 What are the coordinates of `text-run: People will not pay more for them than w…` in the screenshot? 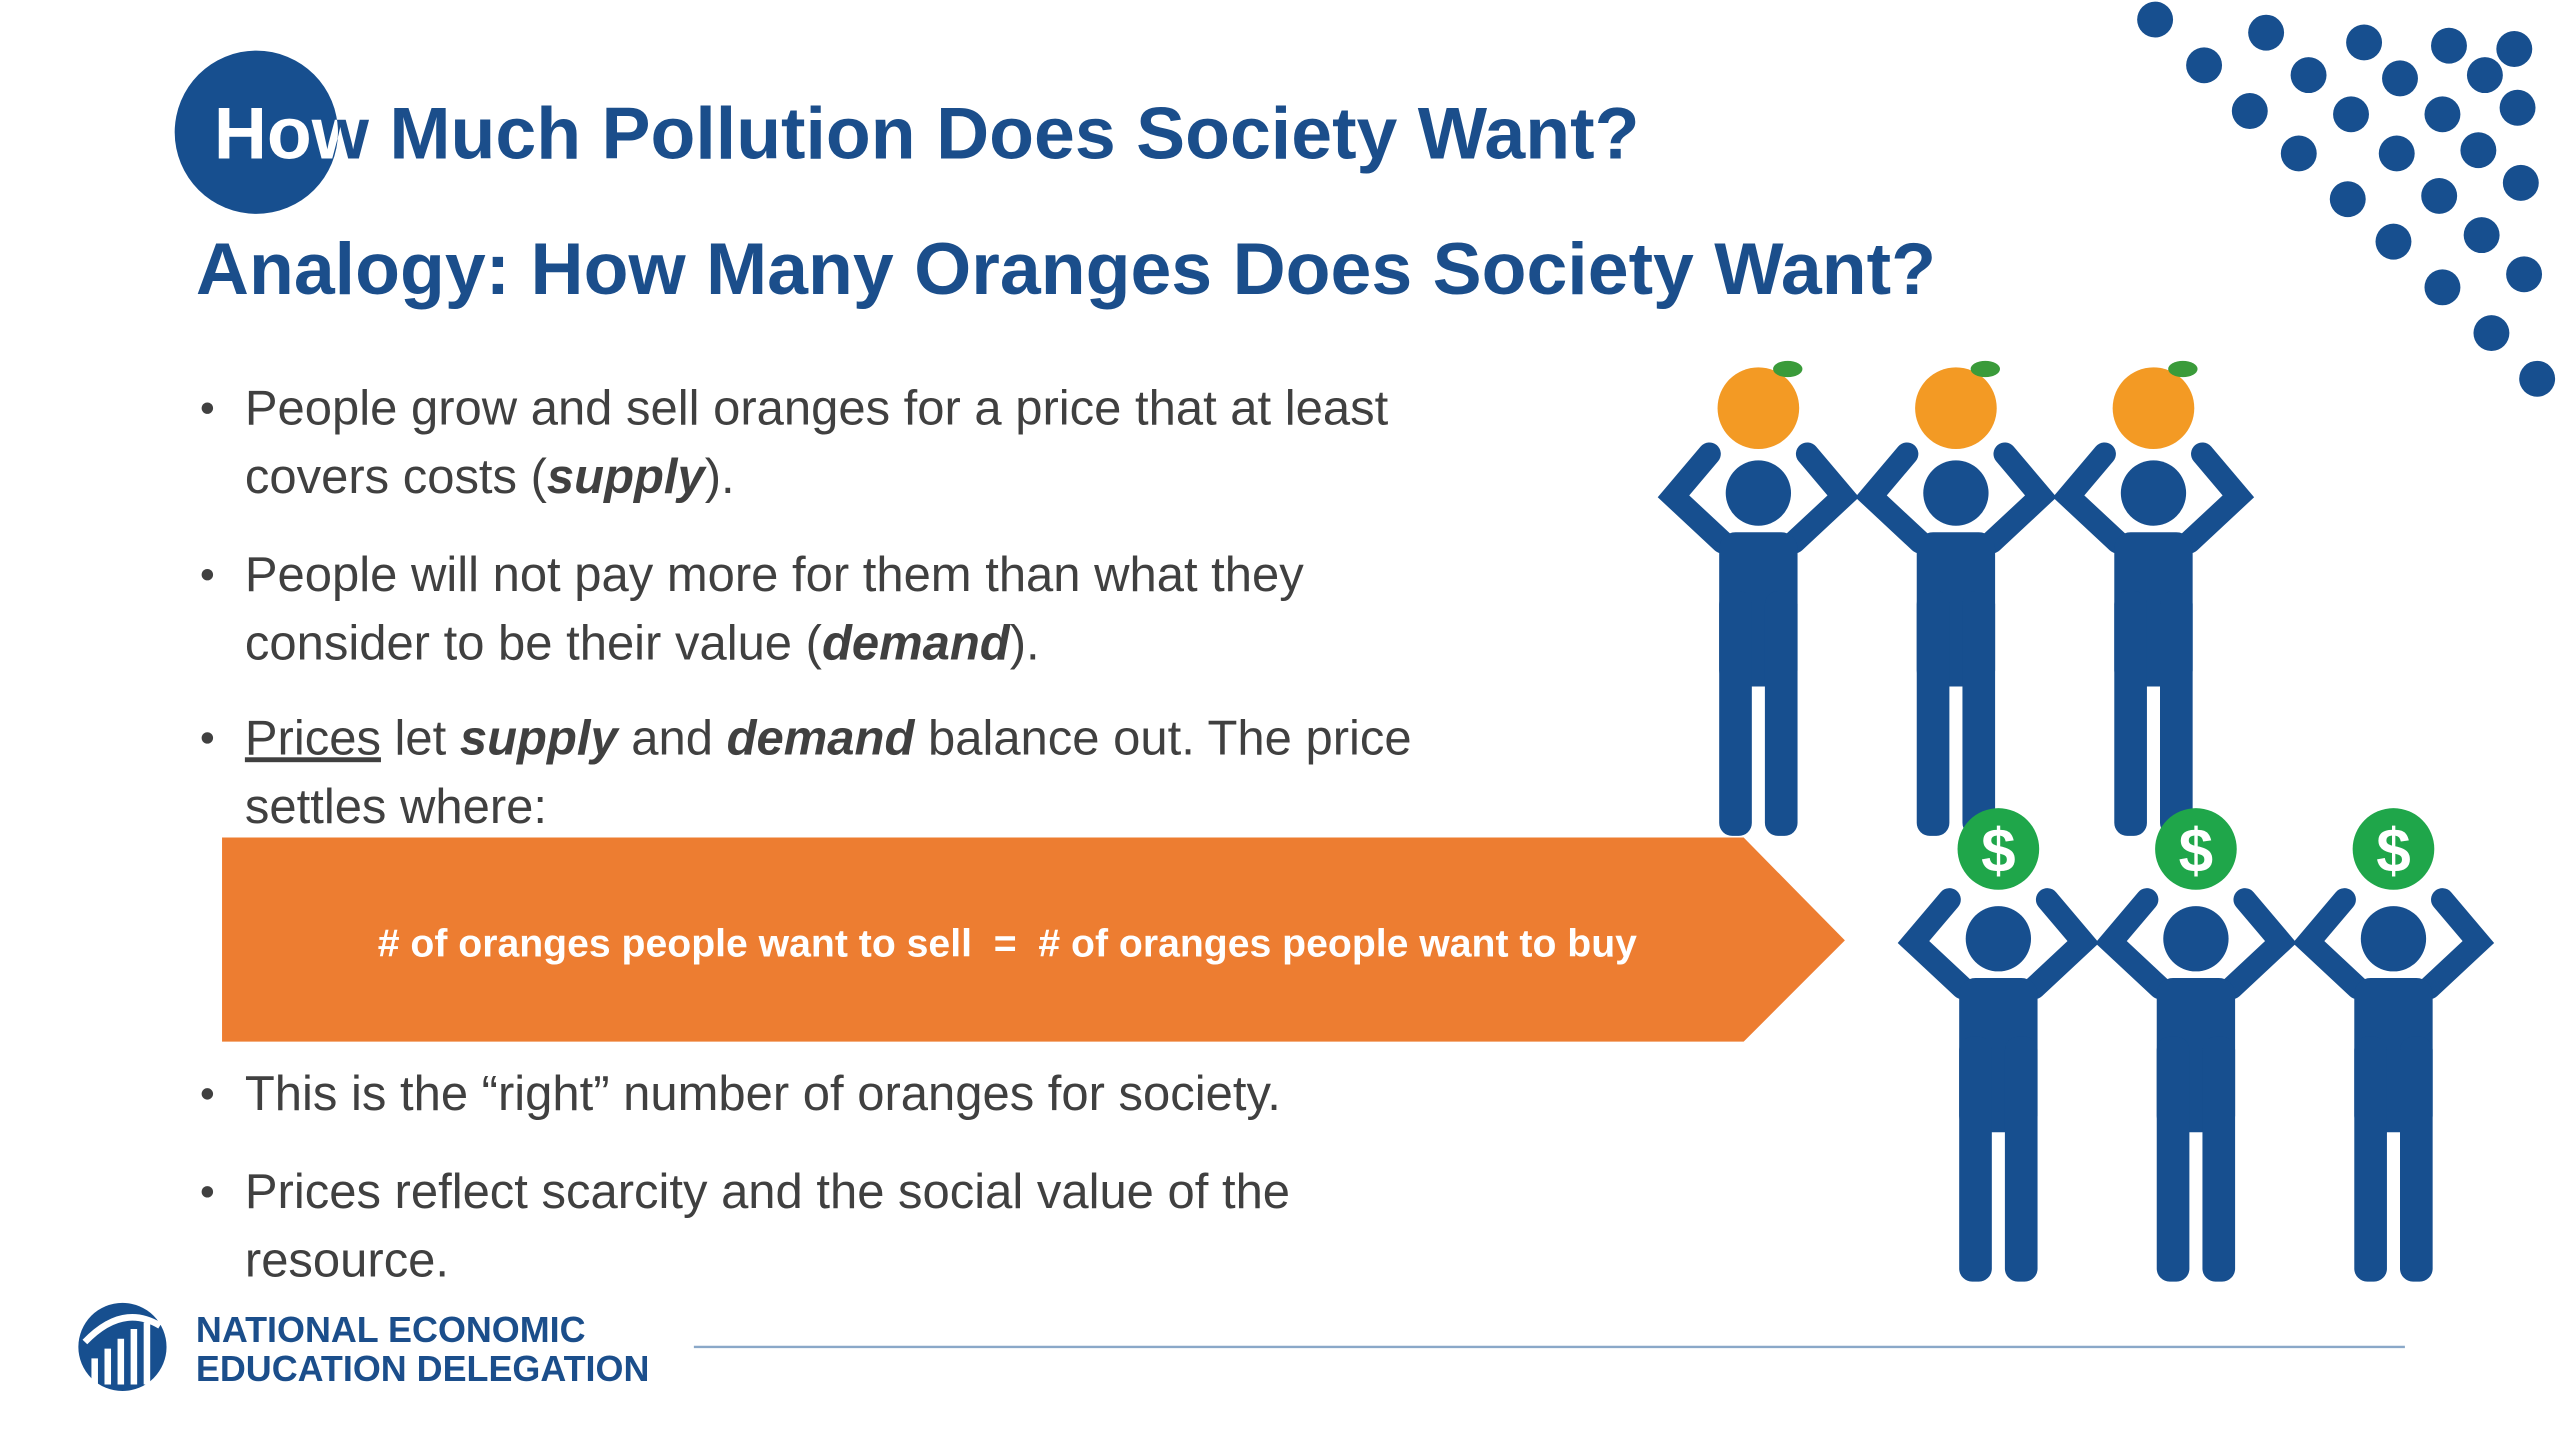 It's located at (774, 575).